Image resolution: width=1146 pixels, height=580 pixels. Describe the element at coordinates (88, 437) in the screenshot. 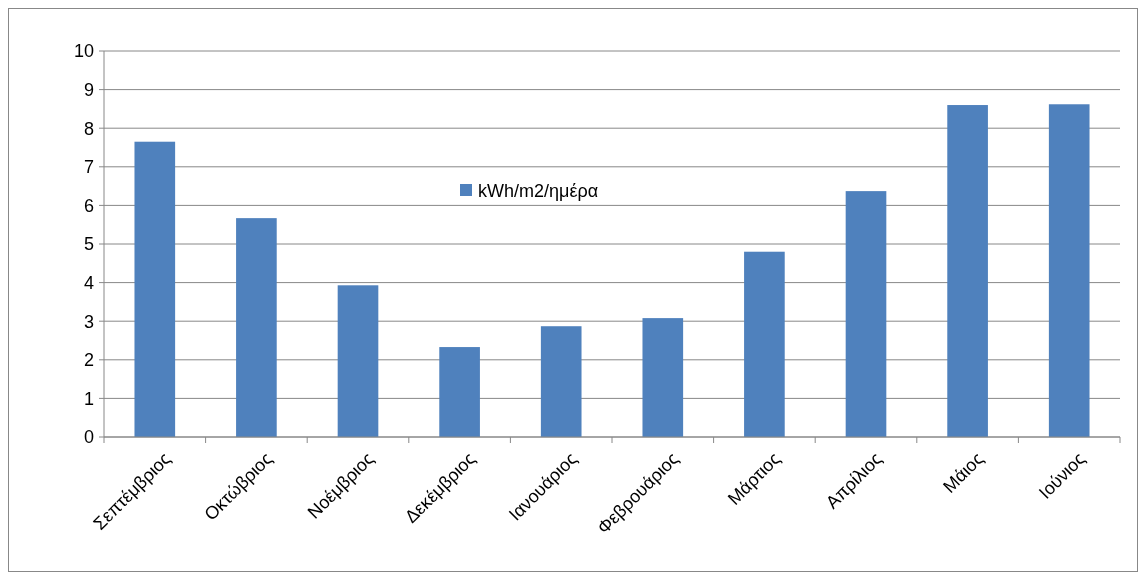

I see `y-tick-label: 0` at that location.